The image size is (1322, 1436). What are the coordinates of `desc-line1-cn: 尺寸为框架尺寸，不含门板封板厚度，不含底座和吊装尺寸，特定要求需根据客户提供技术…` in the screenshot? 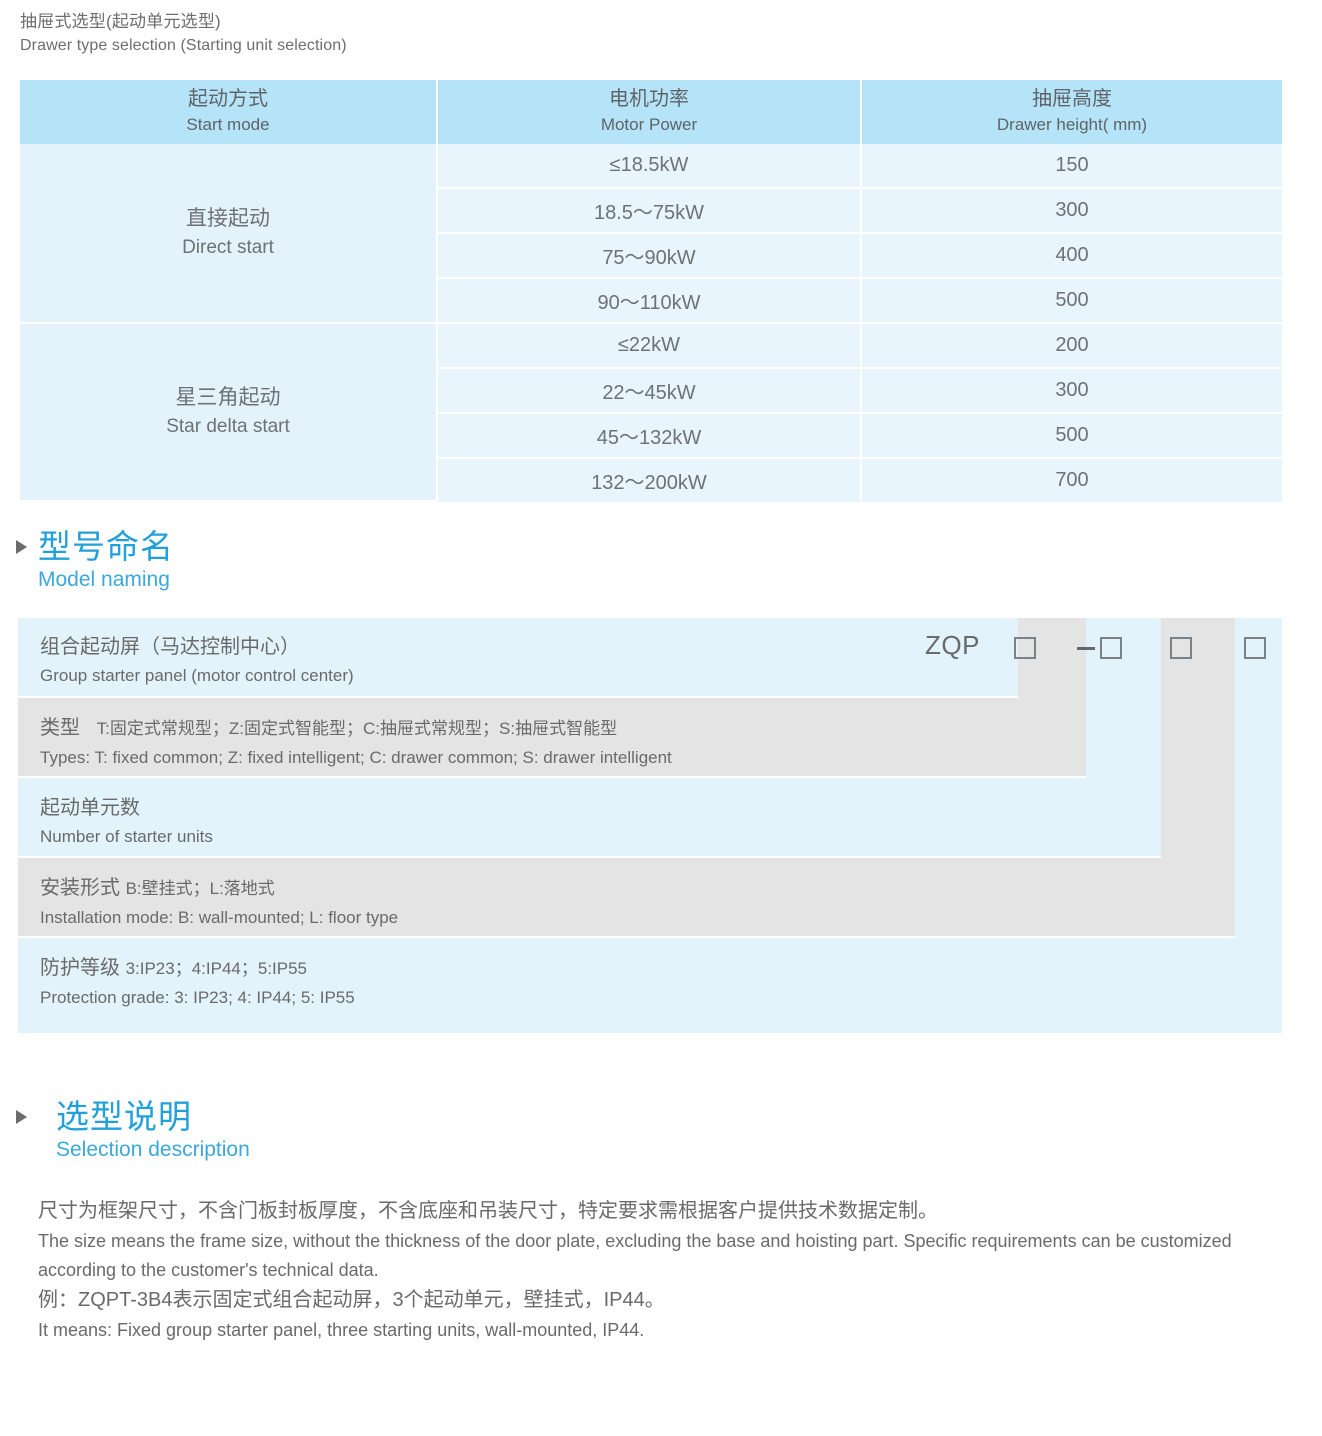 It's located at (488, 1211).